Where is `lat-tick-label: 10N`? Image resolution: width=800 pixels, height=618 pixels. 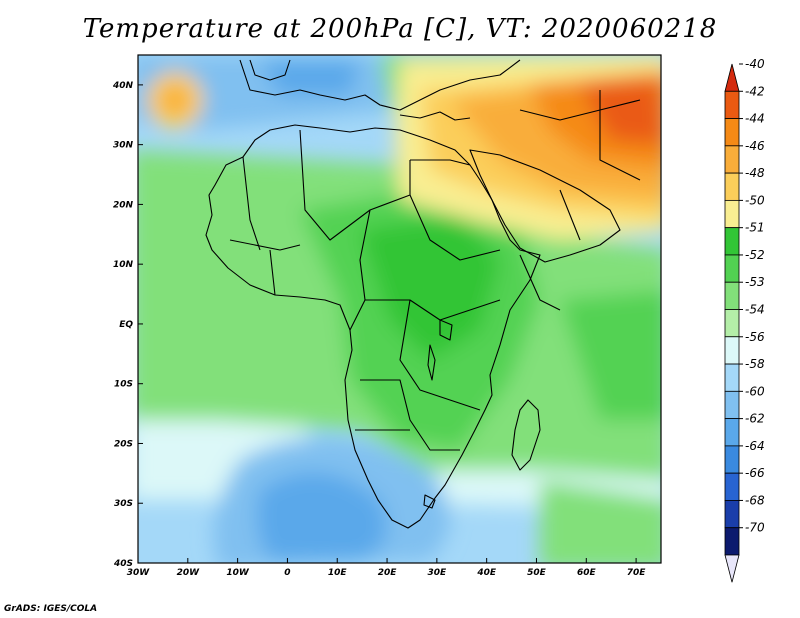 lat-tick-label: 10N is located at coordinates (123, 265).